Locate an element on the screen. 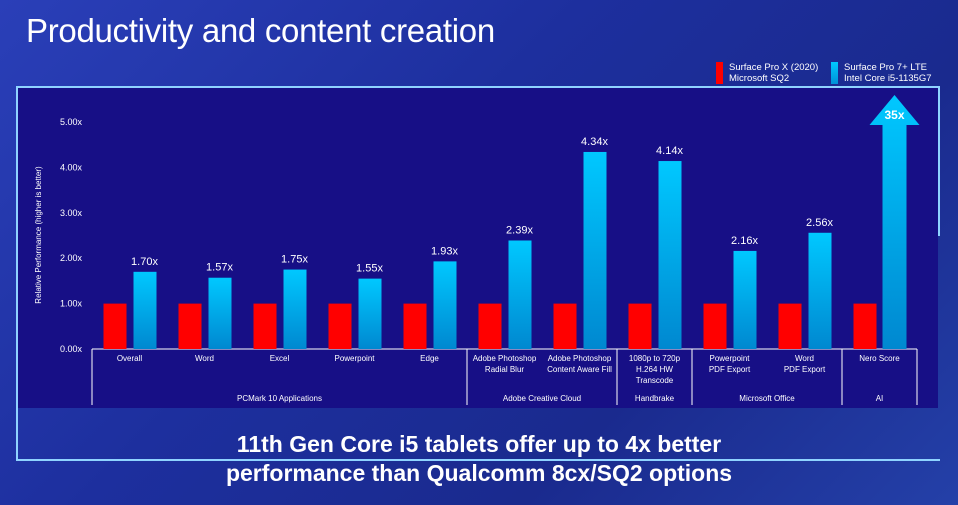 The width and height of the screenshot is (958, 505). y-axis-label: Relative Performance (higher is better) is located at coordinates (38, 235).